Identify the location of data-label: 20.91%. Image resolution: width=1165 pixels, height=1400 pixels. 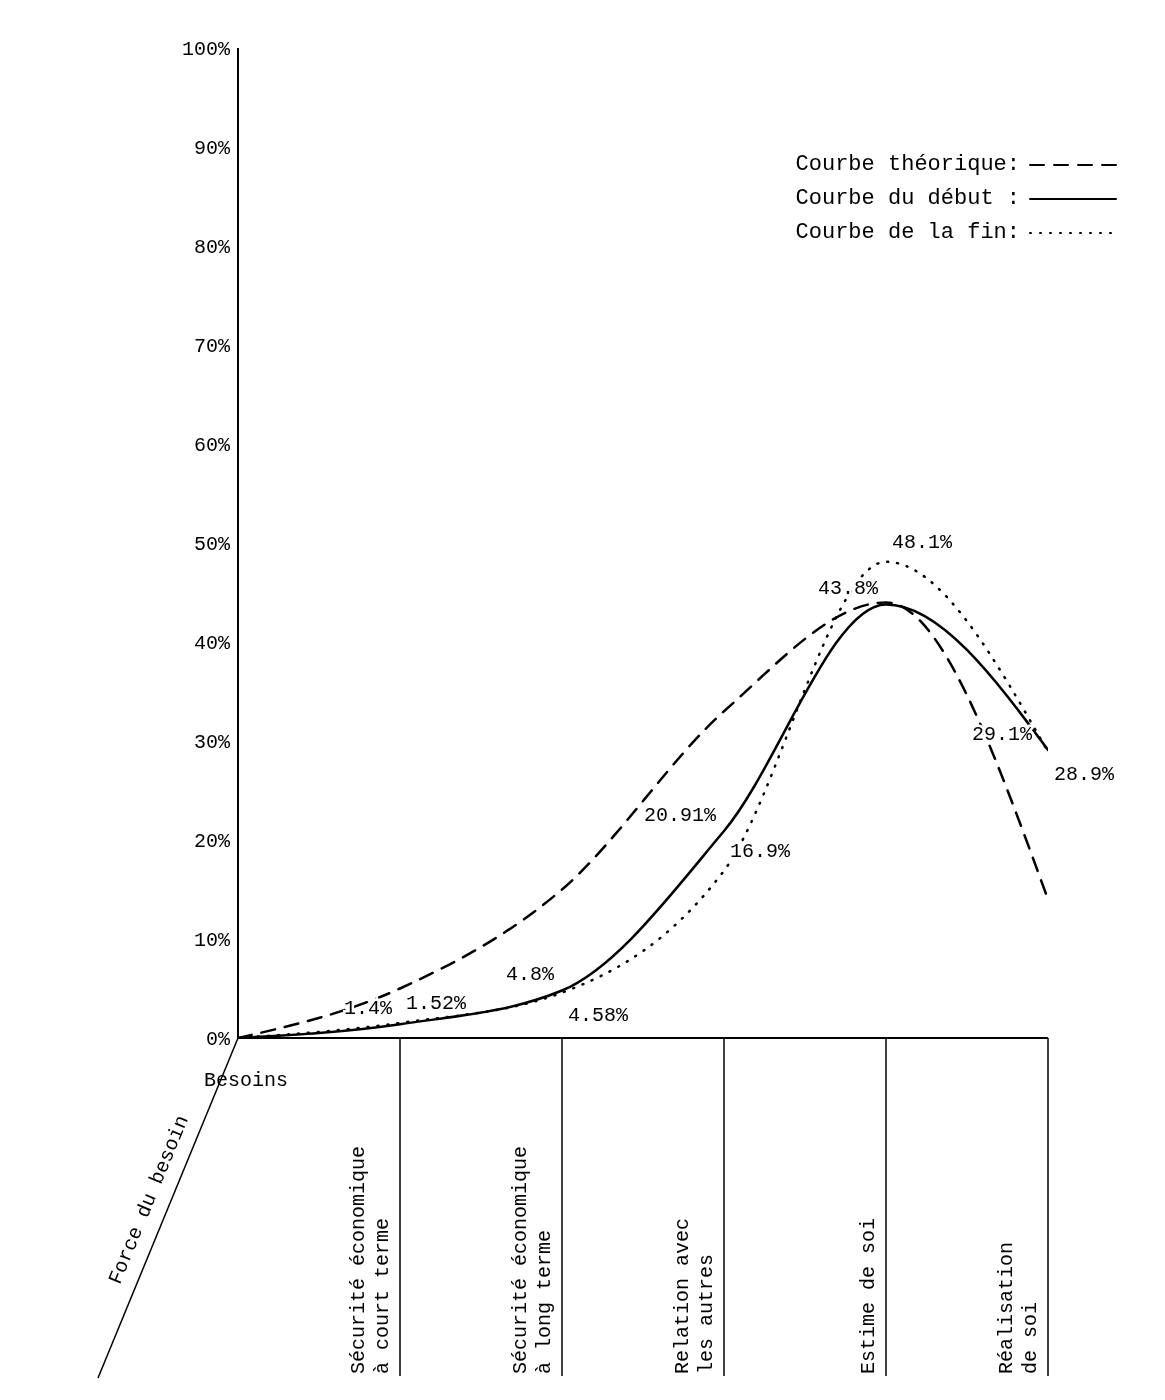
(680, 815).